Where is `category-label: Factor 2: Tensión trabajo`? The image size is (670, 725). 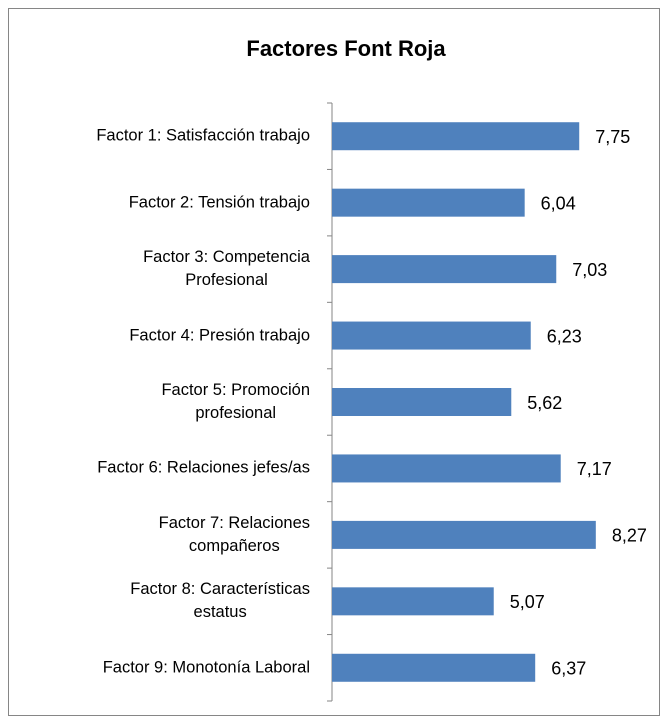
category-label: Factor 2: Tensión trabajo is located at coordinates (219, 202).